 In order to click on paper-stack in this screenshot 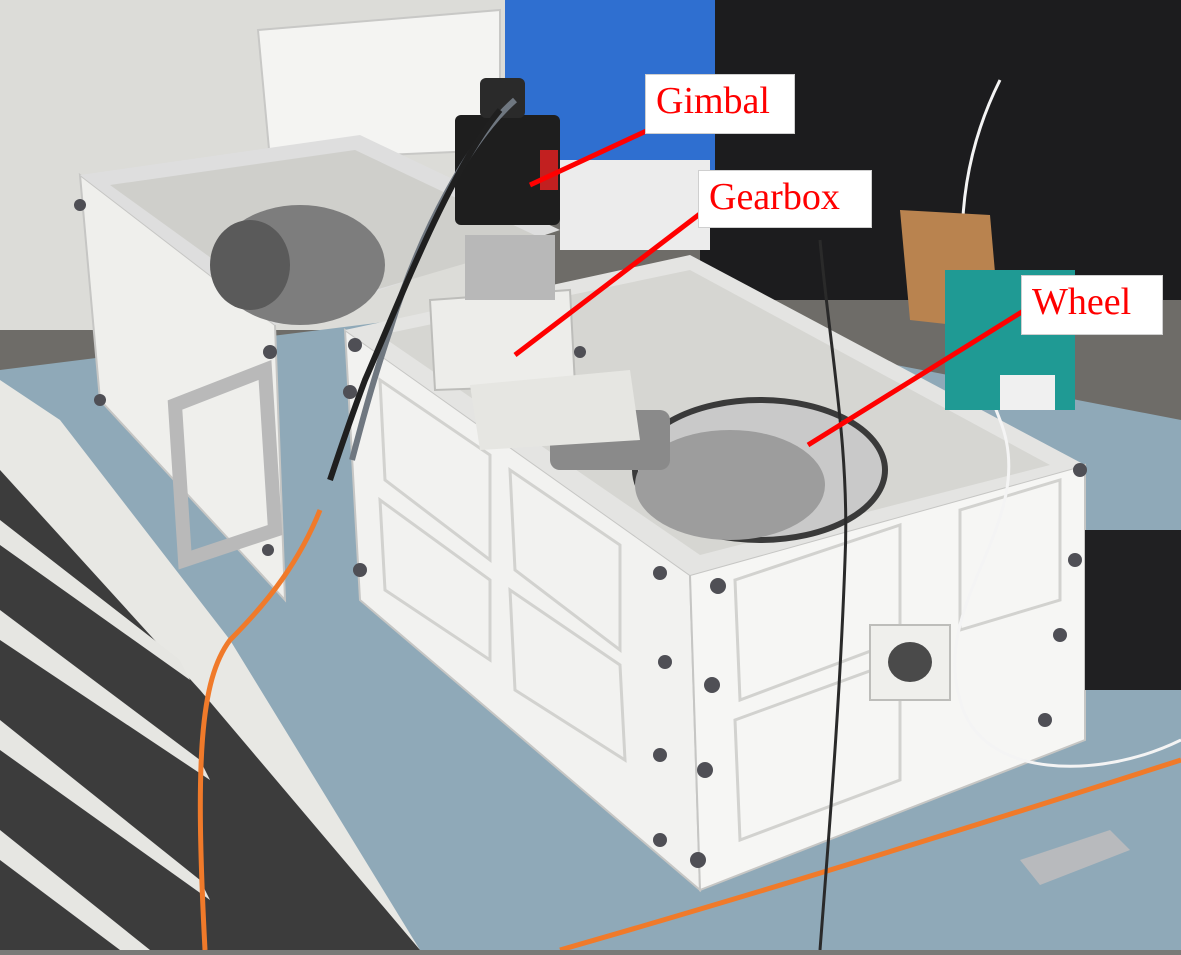, I will do `click(635, 205)`.